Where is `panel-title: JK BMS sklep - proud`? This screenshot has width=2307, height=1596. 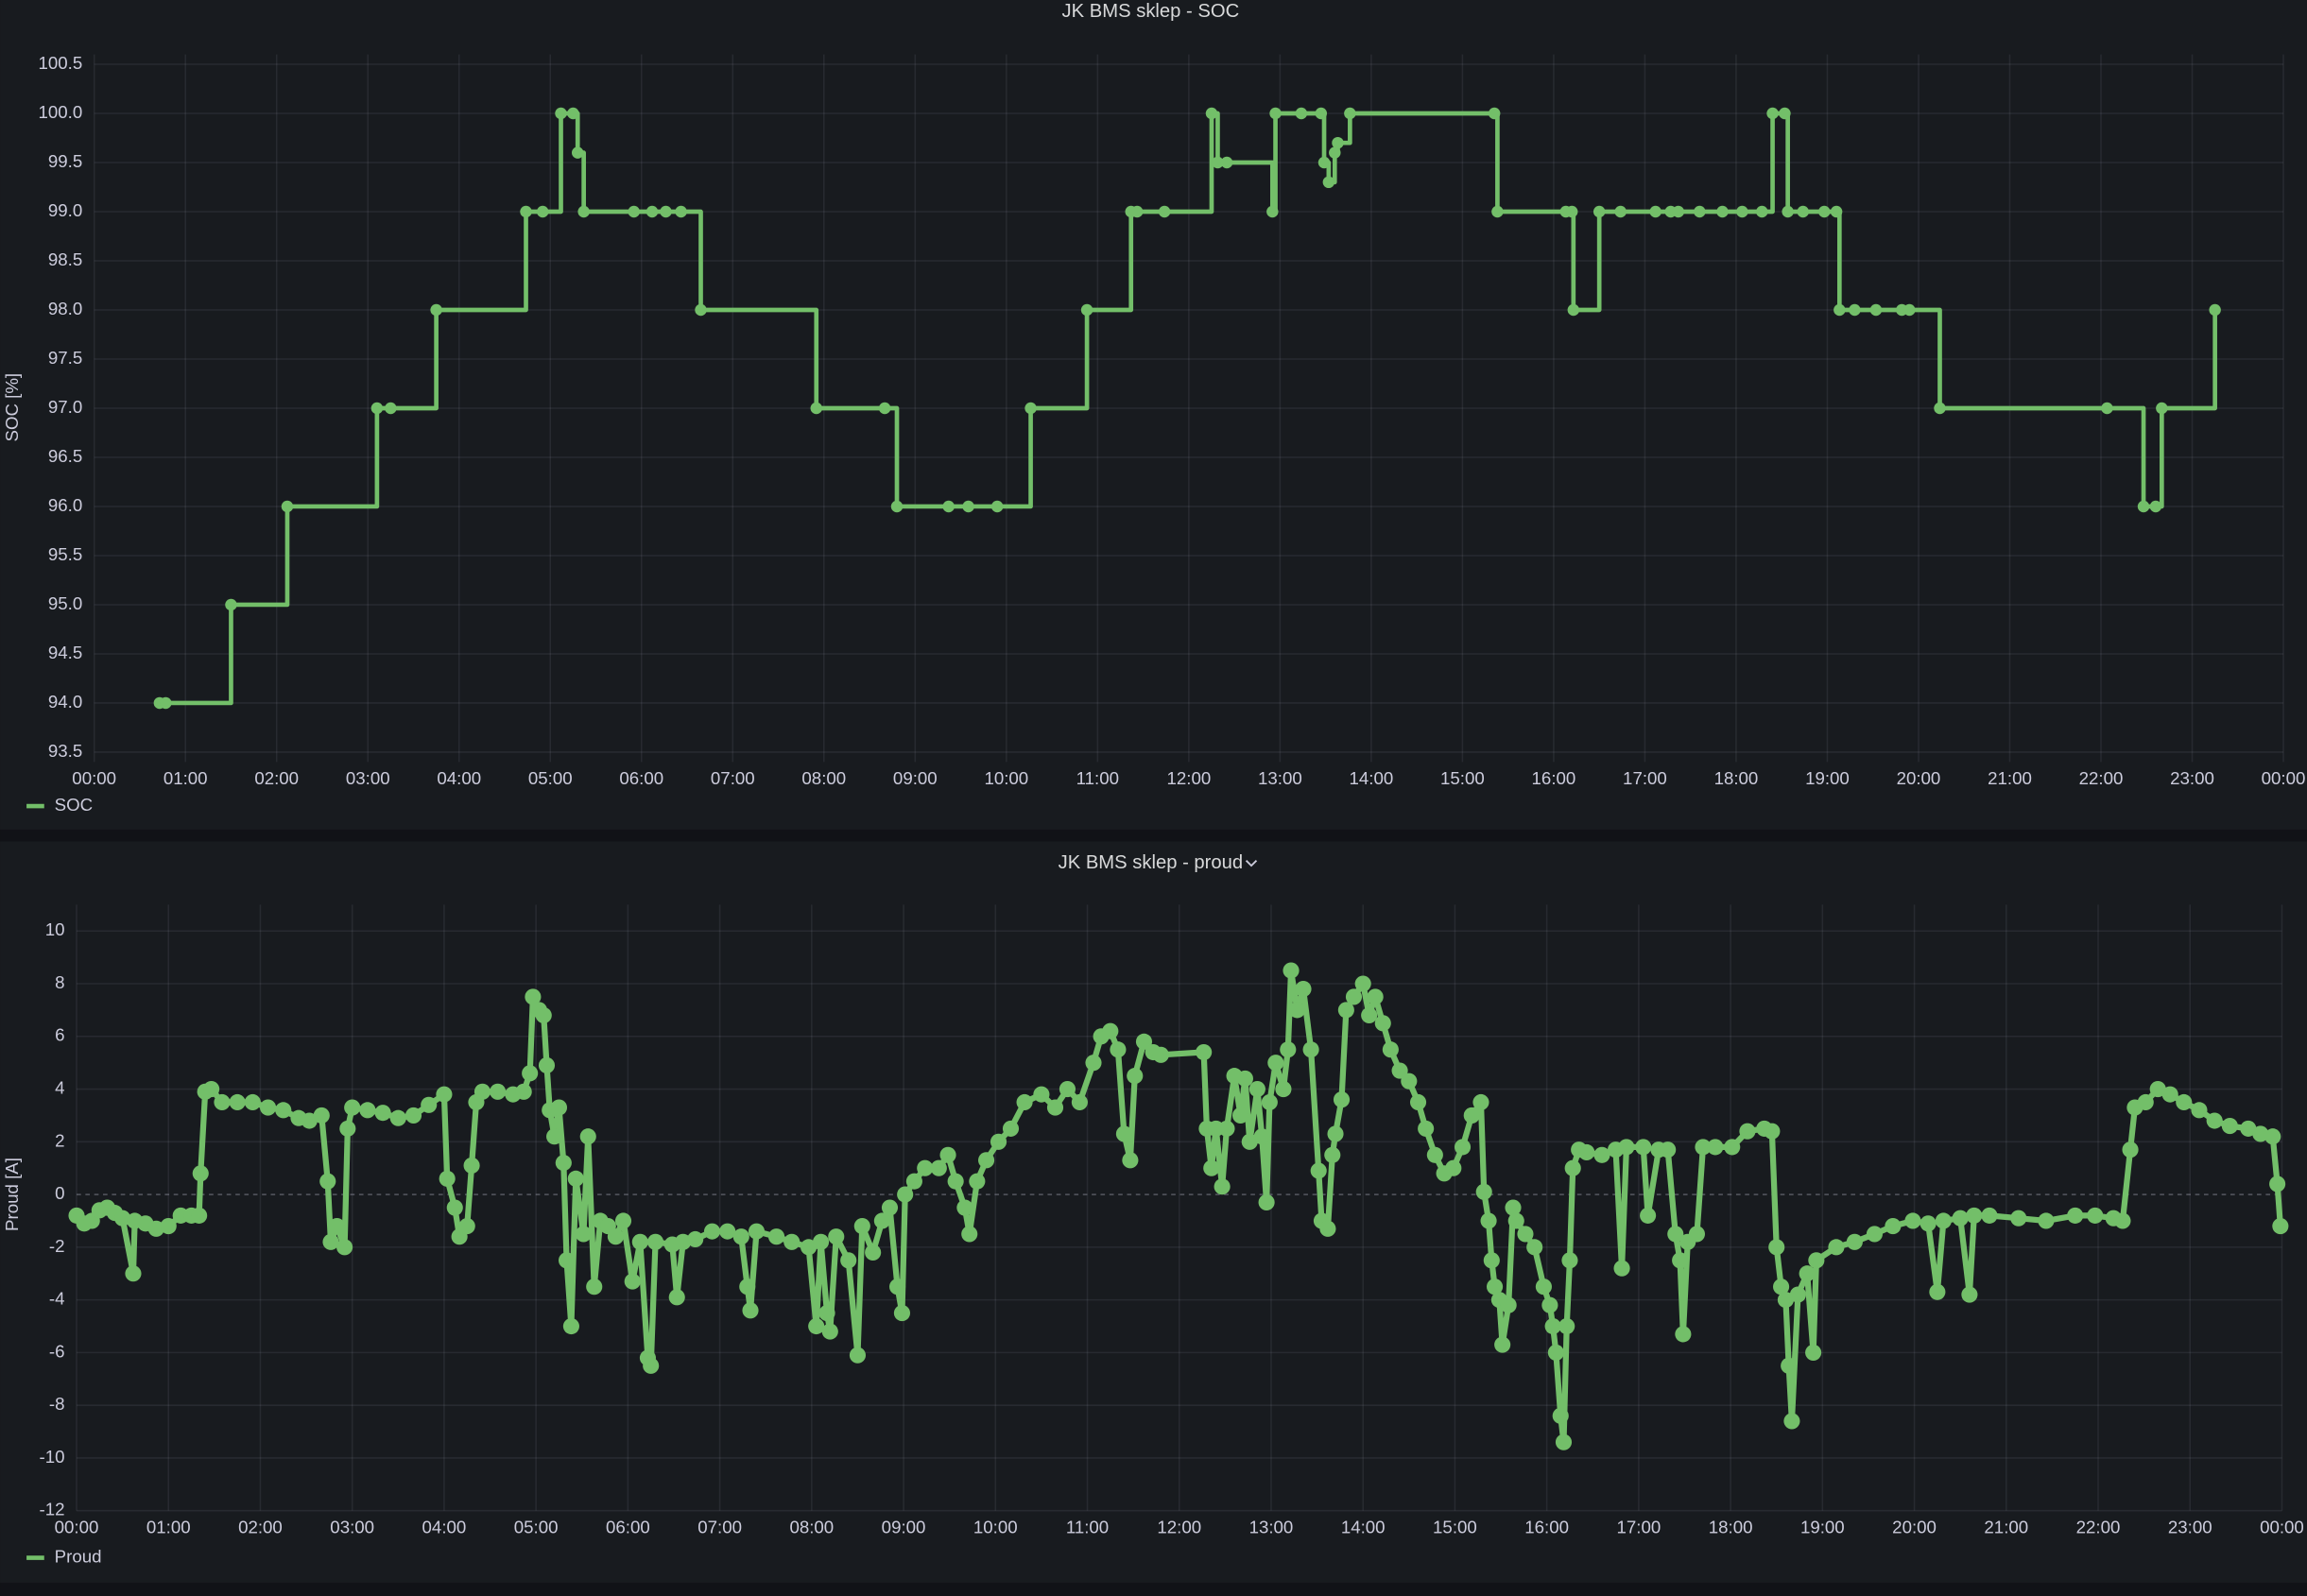
panel-title: JK BMS sklep - proud is located at coordinates (1151, 862).